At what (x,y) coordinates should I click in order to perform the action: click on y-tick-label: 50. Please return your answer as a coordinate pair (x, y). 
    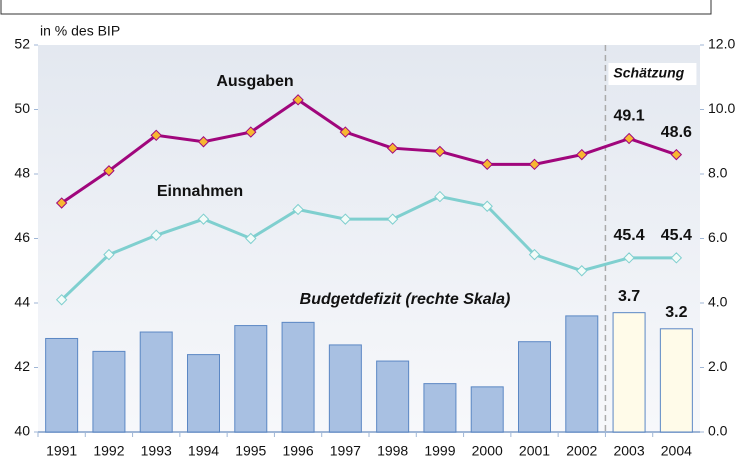
    Looking at the image, I should click on (22, 108).